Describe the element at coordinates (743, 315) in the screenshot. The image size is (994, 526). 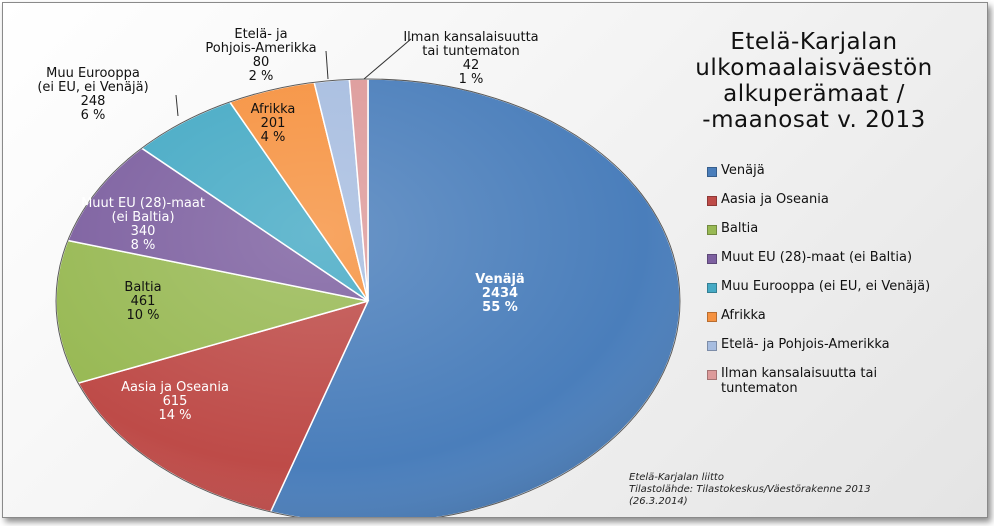
I see `legend-label: Afrikka` at that location.